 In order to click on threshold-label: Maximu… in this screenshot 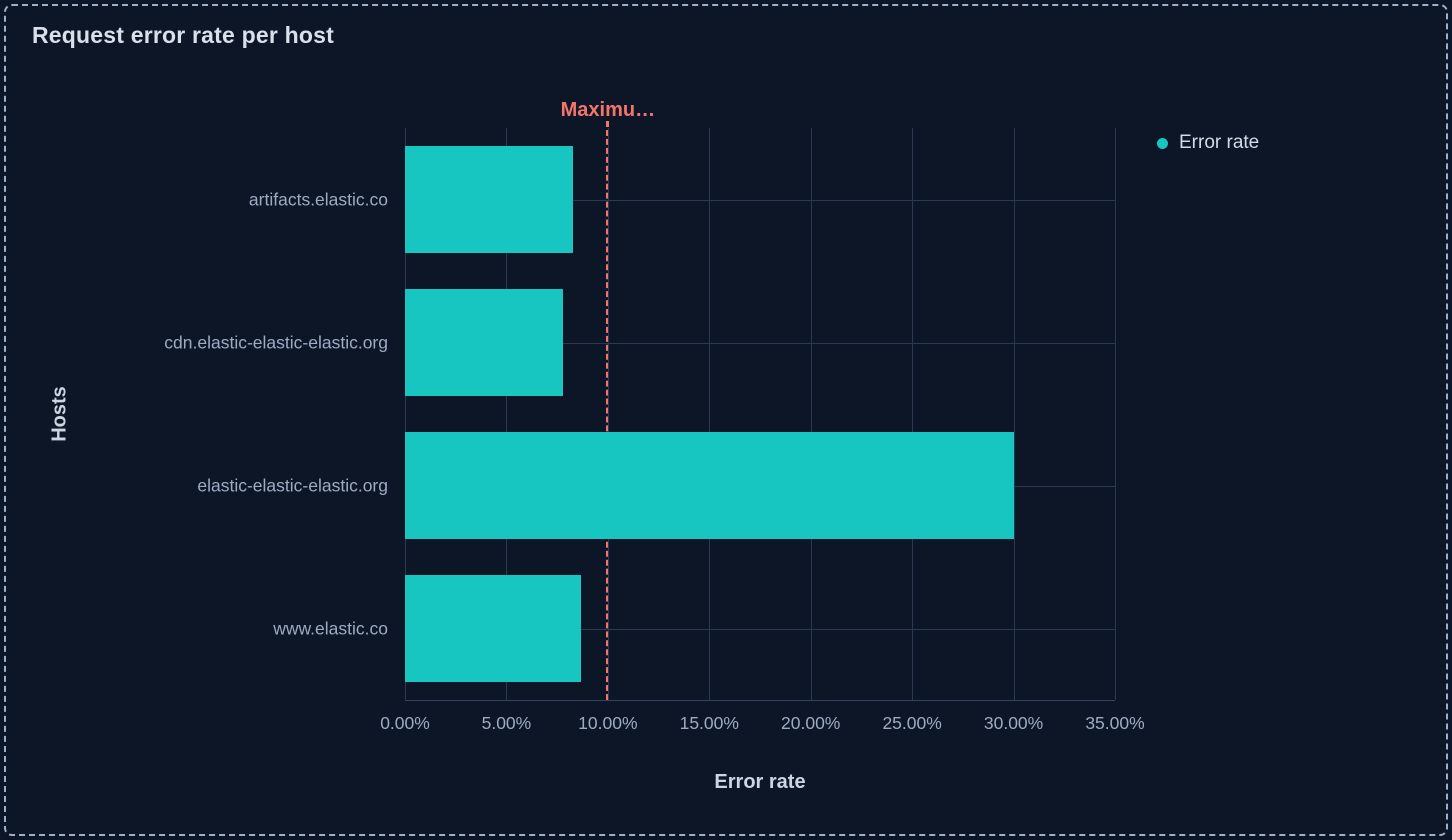, I will do `click(608, 110)`.